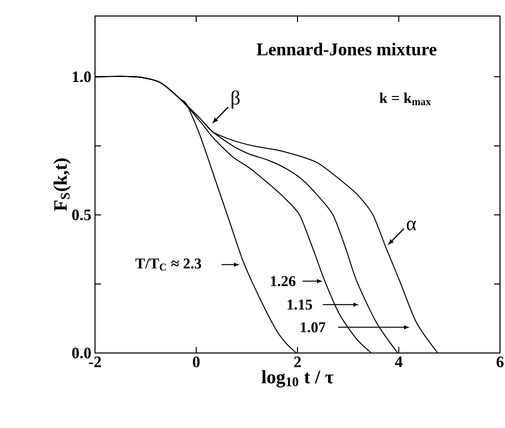  Describe the element at coordinates (283, 281) in the screenshot. I see `legend-label: 1.26` at that location.